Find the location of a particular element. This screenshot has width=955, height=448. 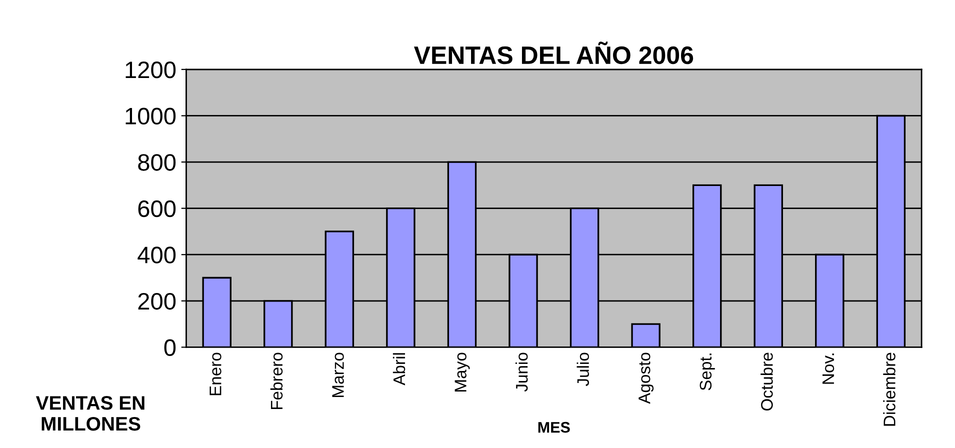

chart-title: VENTAS DEL AÑO 2006 is located at coordinates (554, 53).